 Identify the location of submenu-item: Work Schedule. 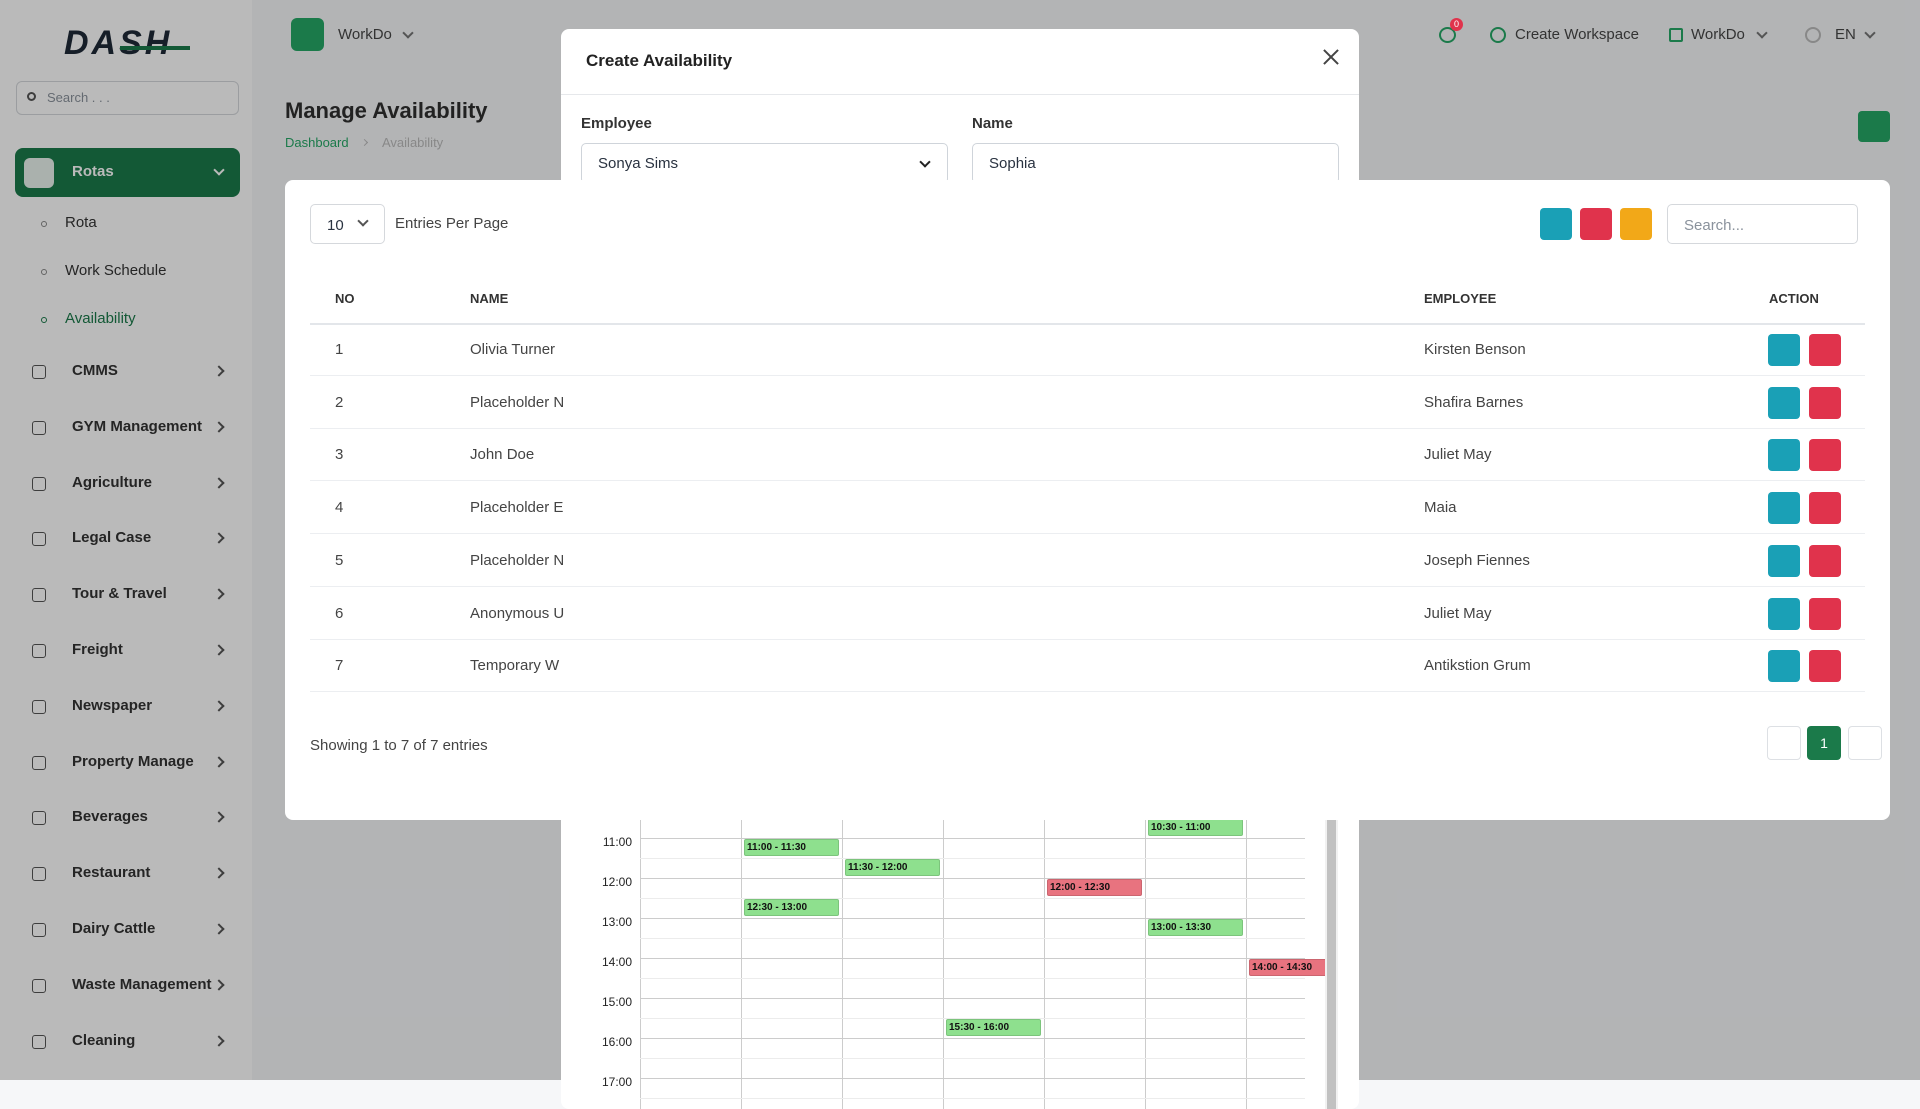
(116, 270).